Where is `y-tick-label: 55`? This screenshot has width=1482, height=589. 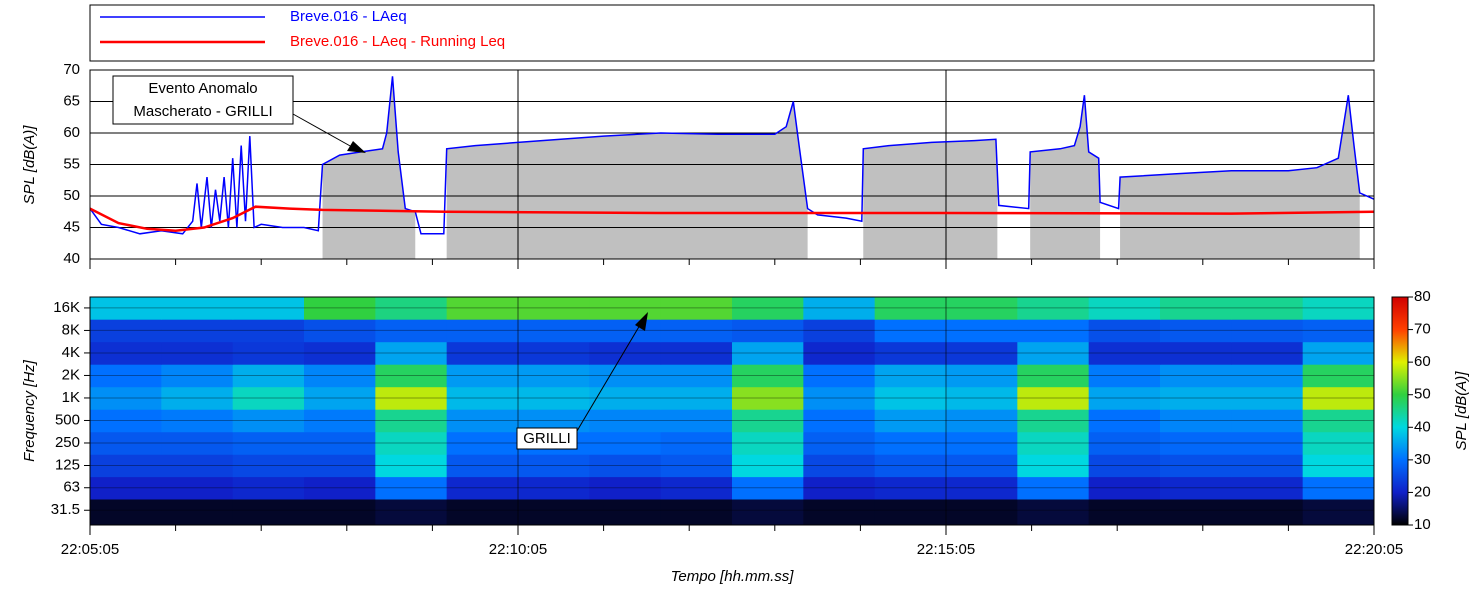
y-tick-label: 55 is located at coordinates (71, 163).